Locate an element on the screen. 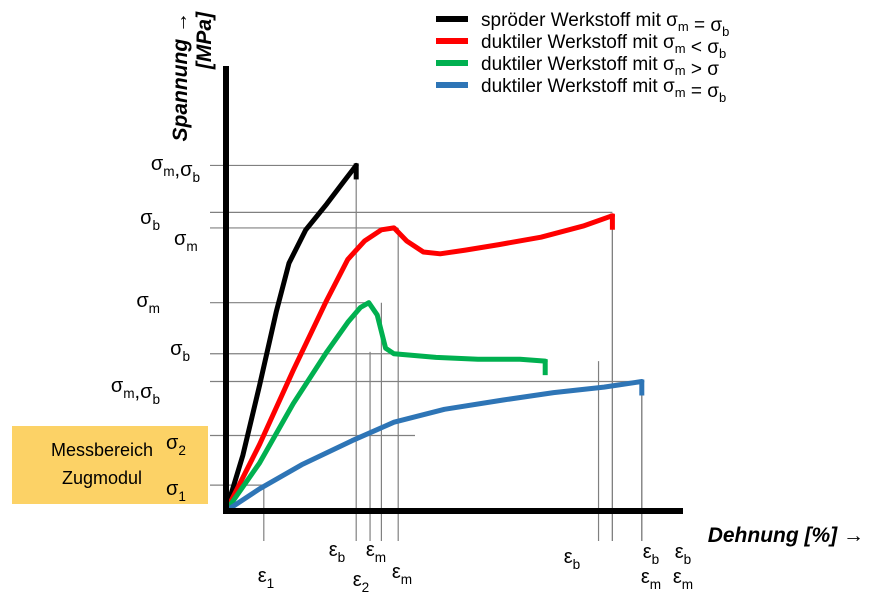 The height and width of the screenshot is (594, 887). y-marker-label: σ2 is located at coordinates (176, 445).